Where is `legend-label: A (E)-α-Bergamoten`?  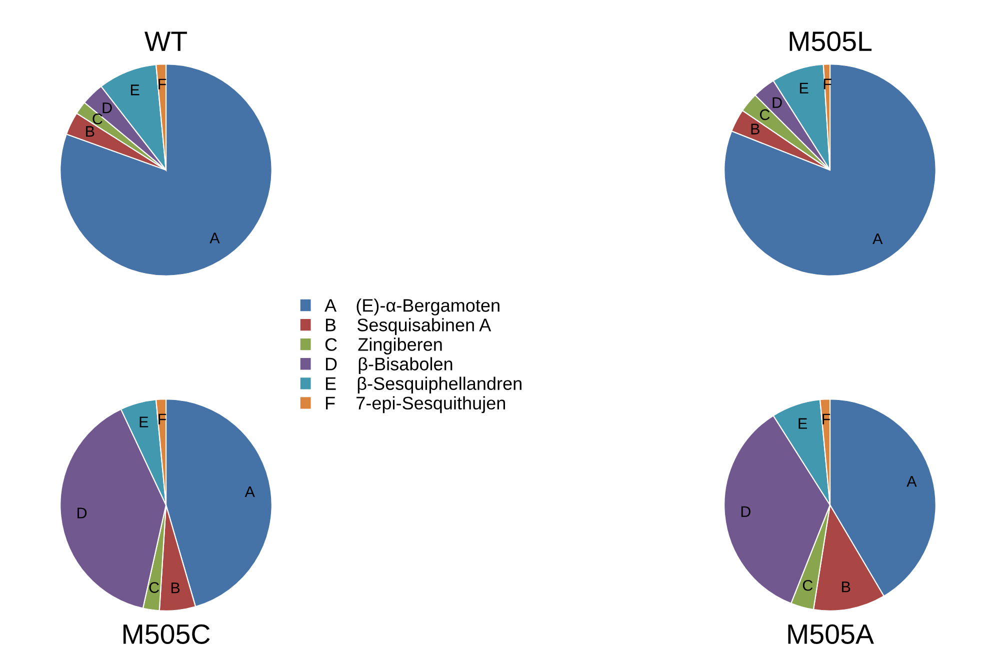
legend-label: A (E)-α-Bergamoten is located at coordinates (412, 307).